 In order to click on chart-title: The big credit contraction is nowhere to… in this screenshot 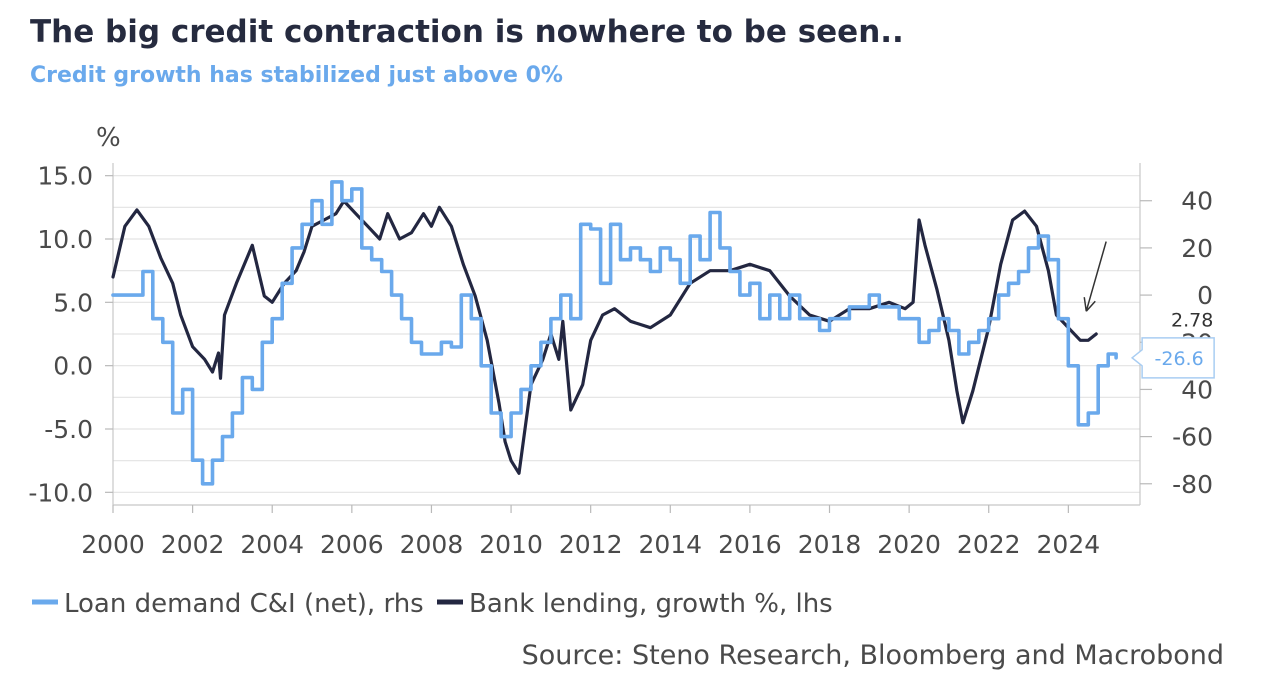, I will do `click(467, 32)`.